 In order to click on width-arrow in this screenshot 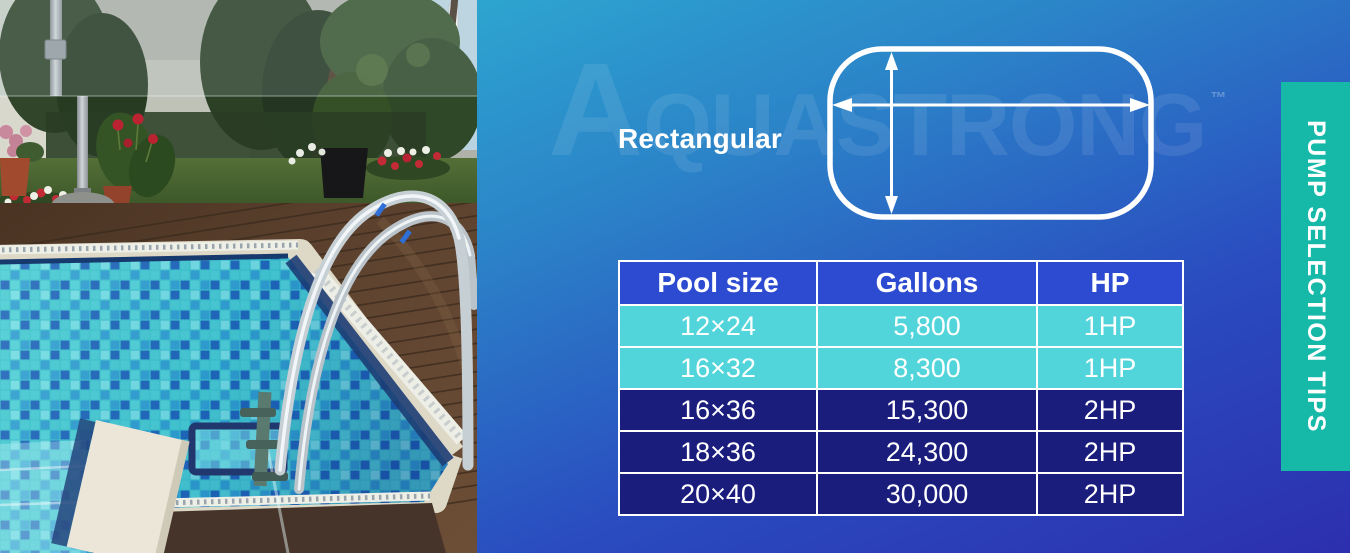, I will do `click(891, 133)`.